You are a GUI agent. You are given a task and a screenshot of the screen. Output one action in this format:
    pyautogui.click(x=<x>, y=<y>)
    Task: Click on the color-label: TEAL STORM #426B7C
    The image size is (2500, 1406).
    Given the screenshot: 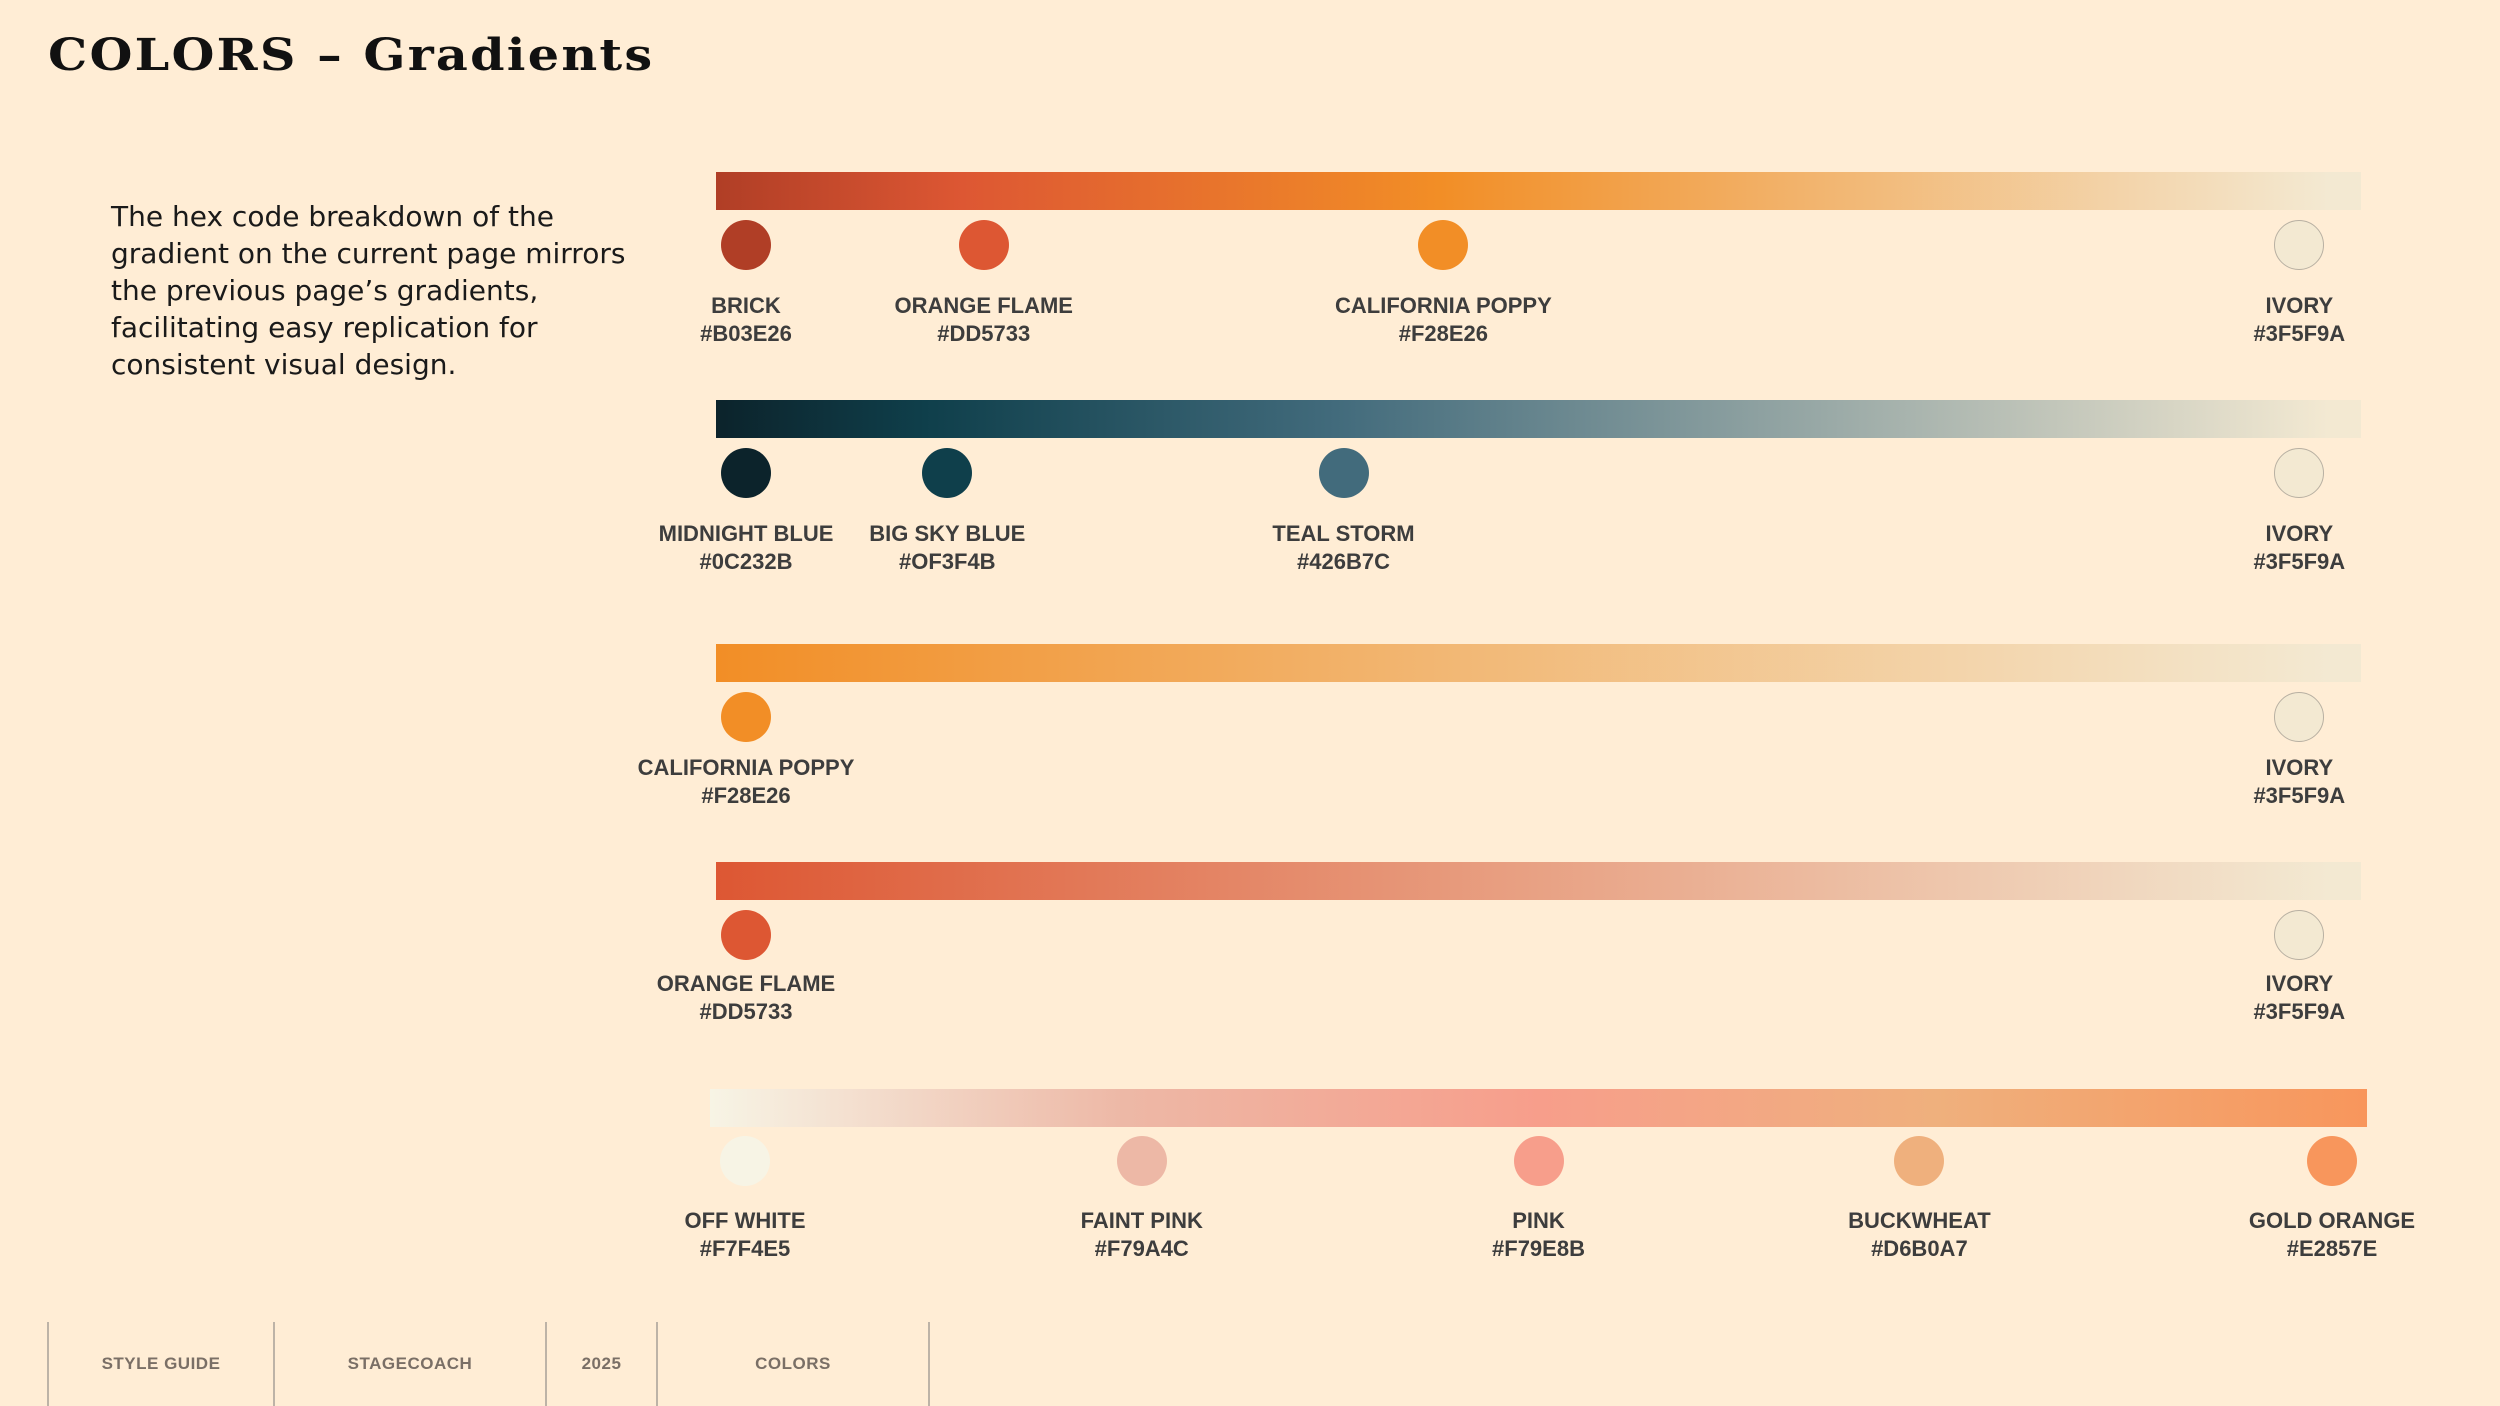 What is the action you would take?
    pyautogui.click(x=1343, y=548)
    